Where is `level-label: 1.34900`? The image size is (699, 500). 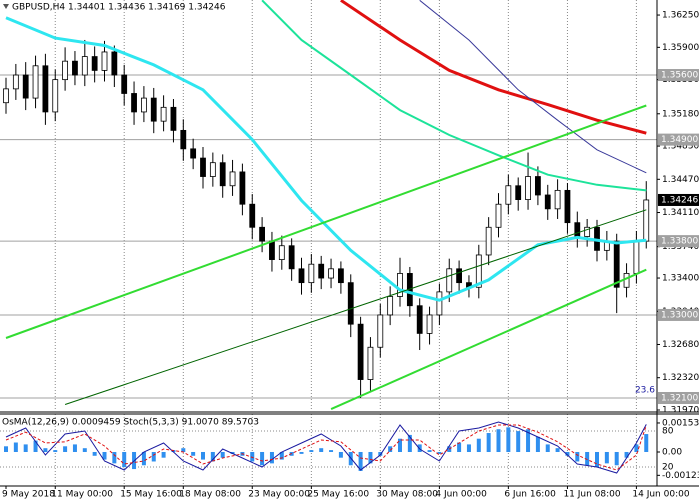
level-label: 1.34900 is located at coordinates (679, 140).